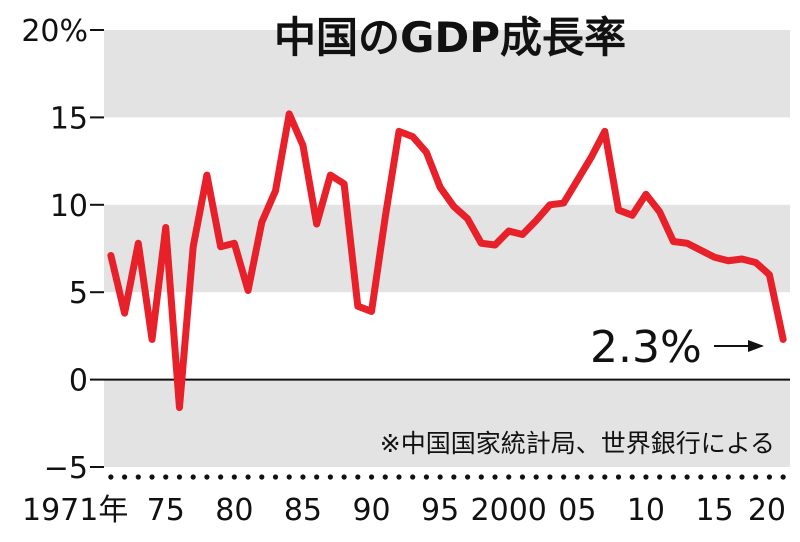  What do you see at coordinates (66, 468) in the screenshot?
I see `y-tick-label: −5` at bounding box center [66, 468].